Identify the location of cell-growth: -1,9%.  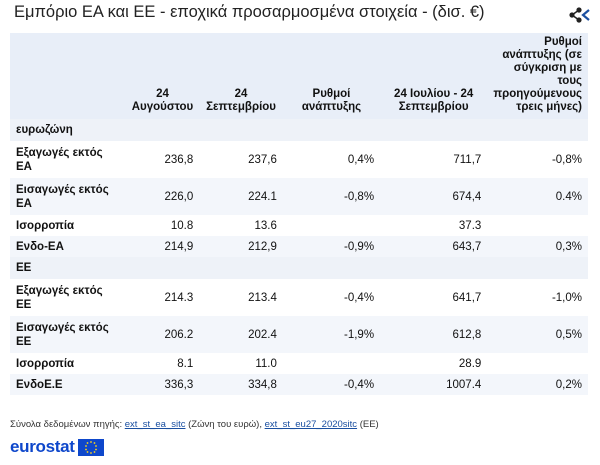
(331, 334).